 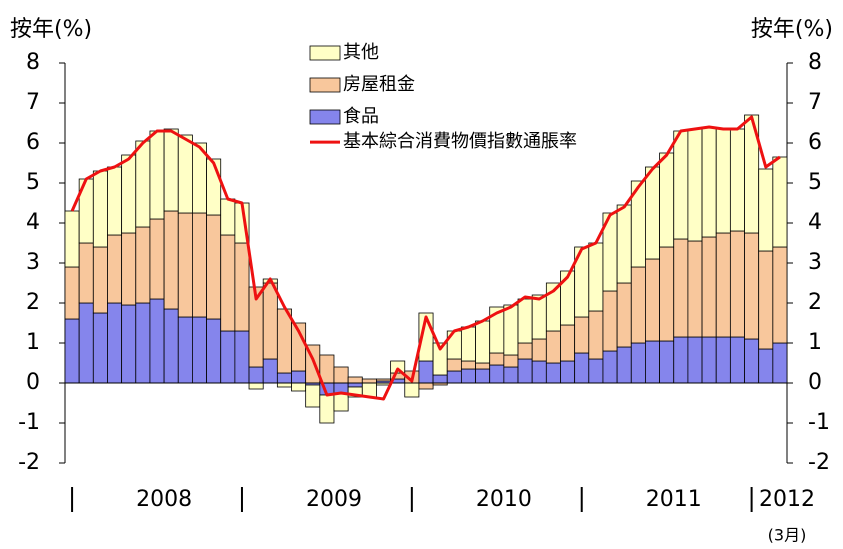 I want to click on y2-tick-label: 1, so click(x=815, y=342).